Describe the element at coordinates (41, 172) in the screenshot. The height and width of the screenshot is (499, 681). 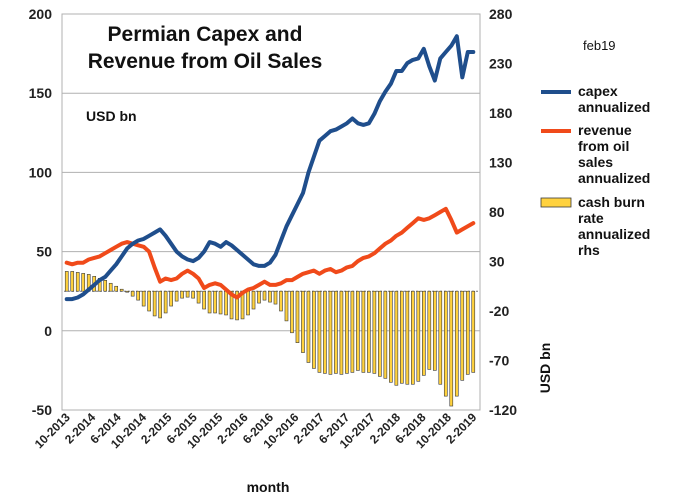
I see `left-tick-label: 100` at that location.